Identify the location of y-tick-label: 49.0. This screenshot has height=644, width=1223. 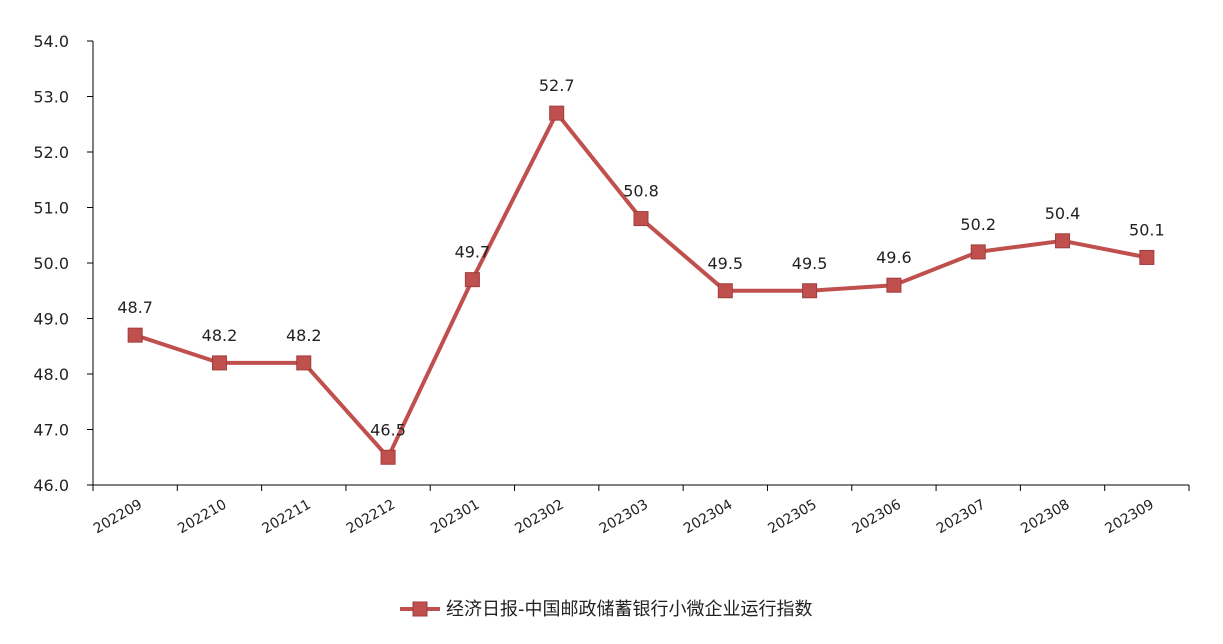
(51, 319).